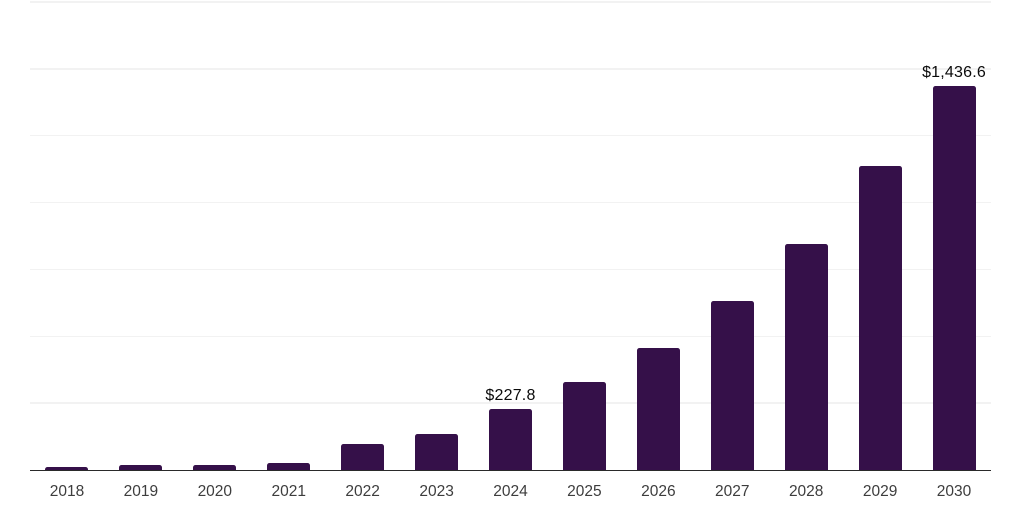  I want to click on x-tick-label-2028: 2028, so click(806, 491).